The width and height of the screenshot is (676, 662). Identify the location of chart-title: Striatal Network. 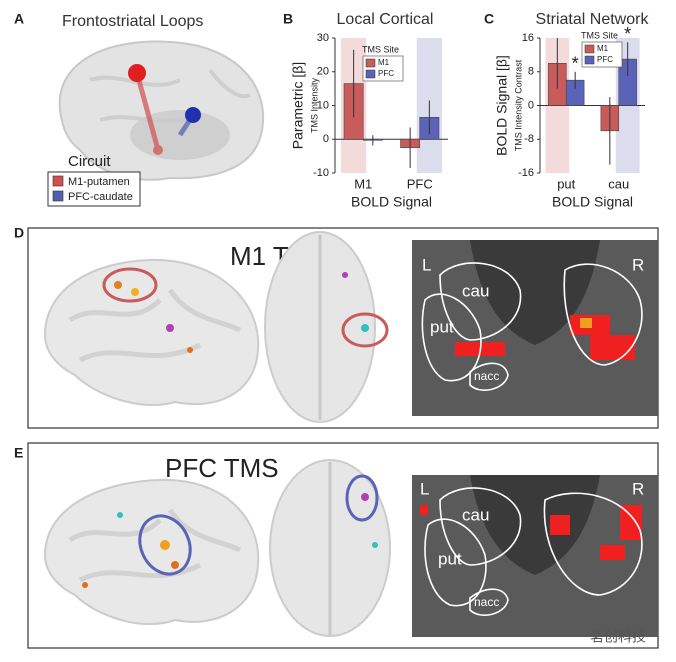
(593, 19).